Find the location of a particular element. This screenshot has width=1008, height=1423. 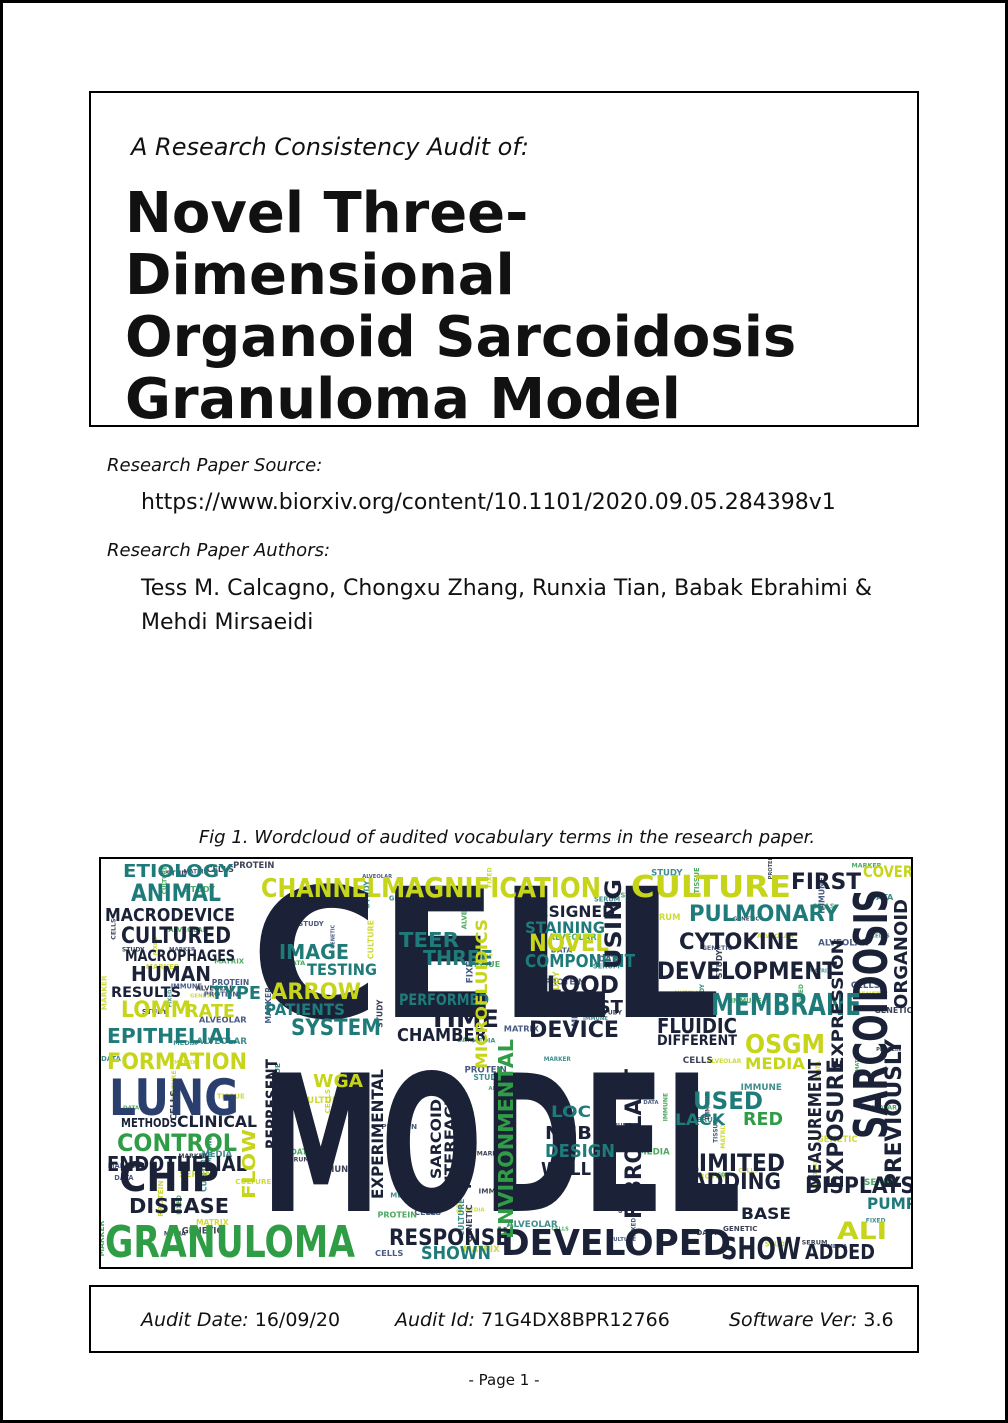

wordcloud-word-channel: CHANNEL is located at coordinates (321, 889).